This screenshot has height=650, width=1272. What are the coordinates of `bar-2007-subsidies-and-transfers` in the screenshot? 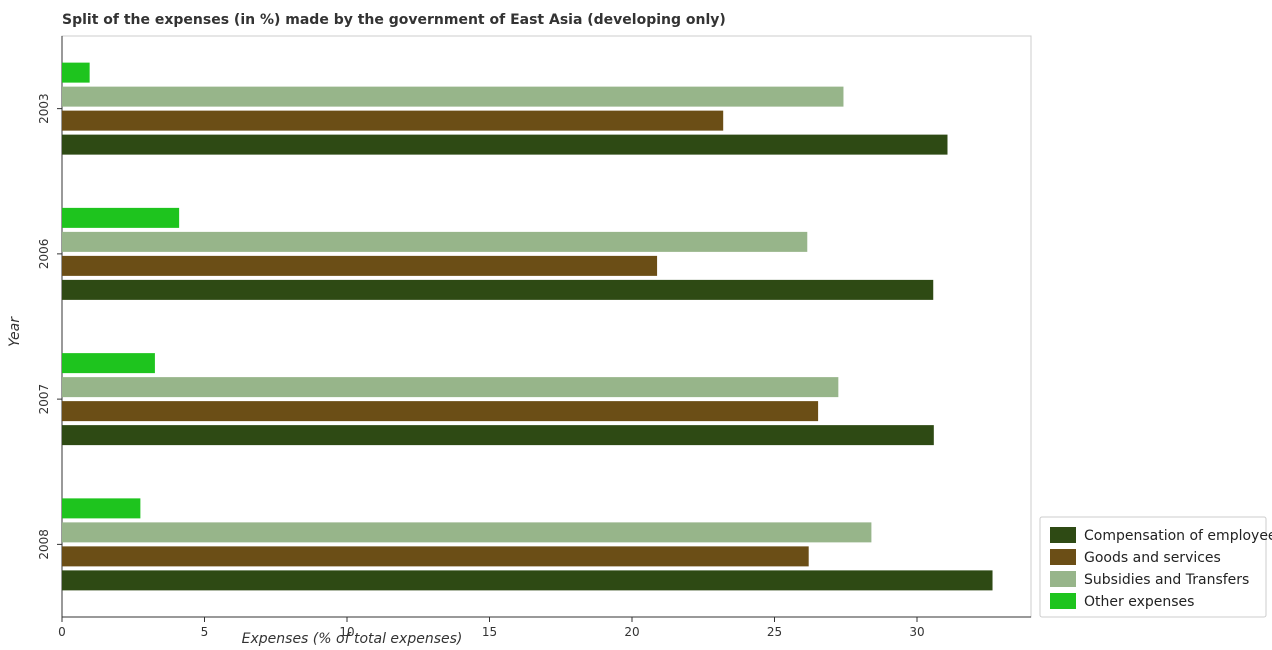 It's located at (450, 387).